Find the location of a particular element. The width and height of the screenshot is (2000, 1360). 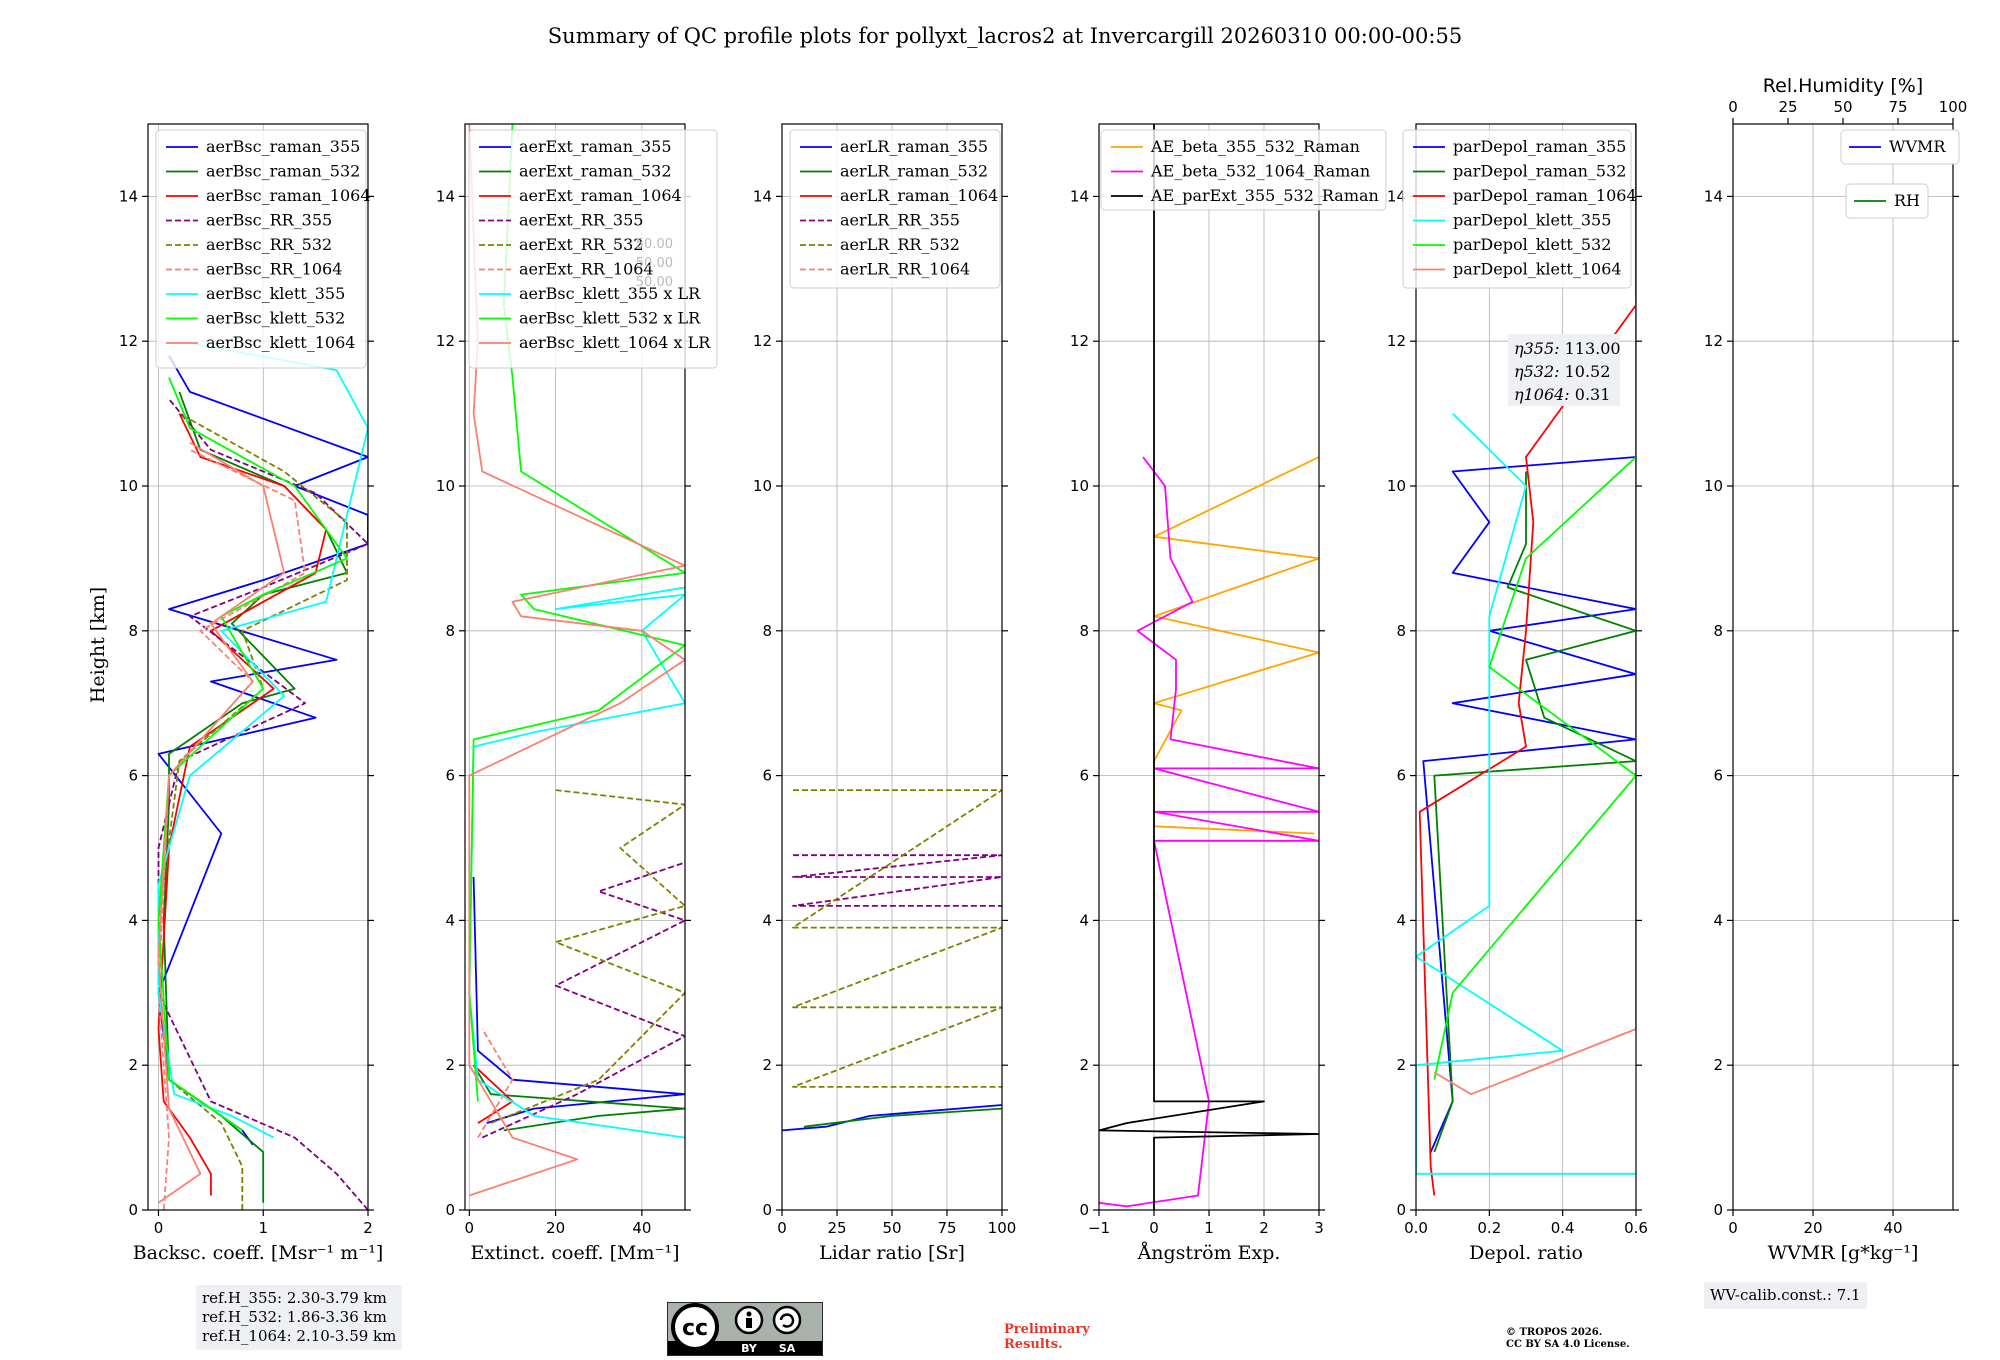

legend-entry: parDepol_raman_1064 is located at coordinates (1545, 195).